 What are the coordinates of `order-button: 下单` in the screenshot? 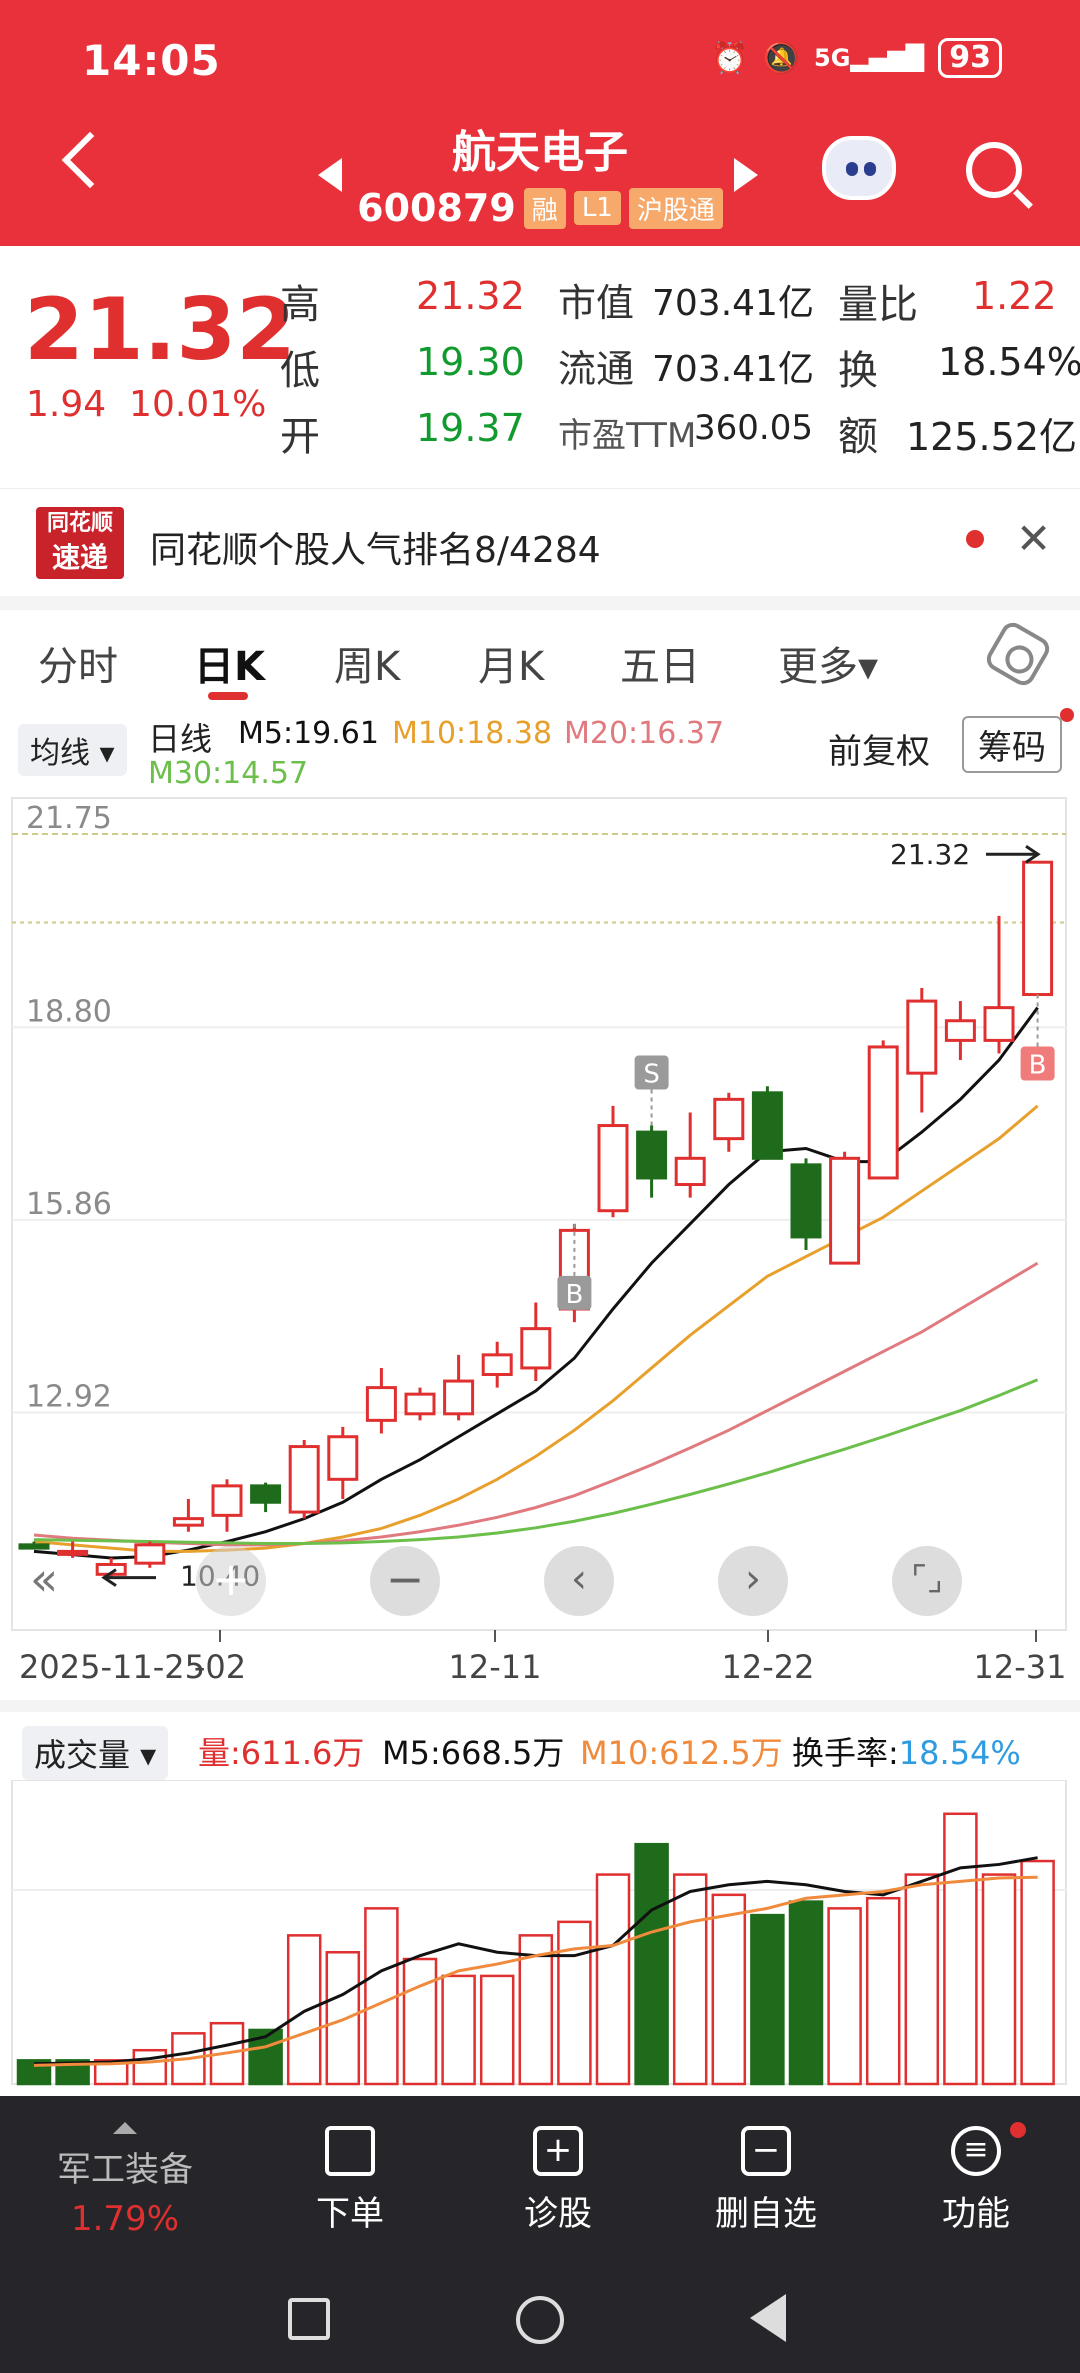 It's located at (350, 2180).